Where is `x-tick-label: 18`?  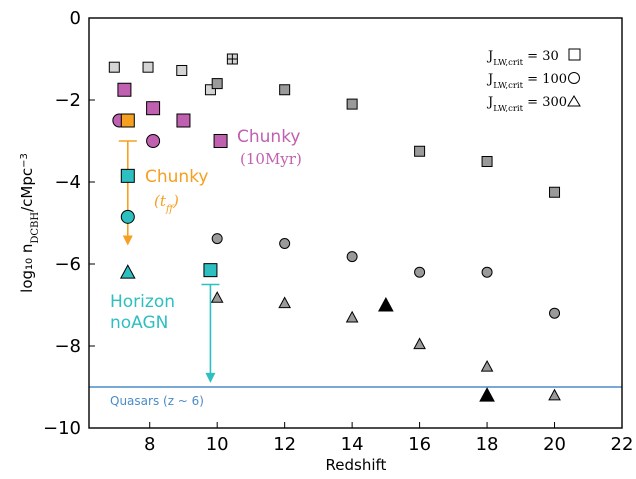
x-tick-label: 18 is located at coordinates (487, 444).